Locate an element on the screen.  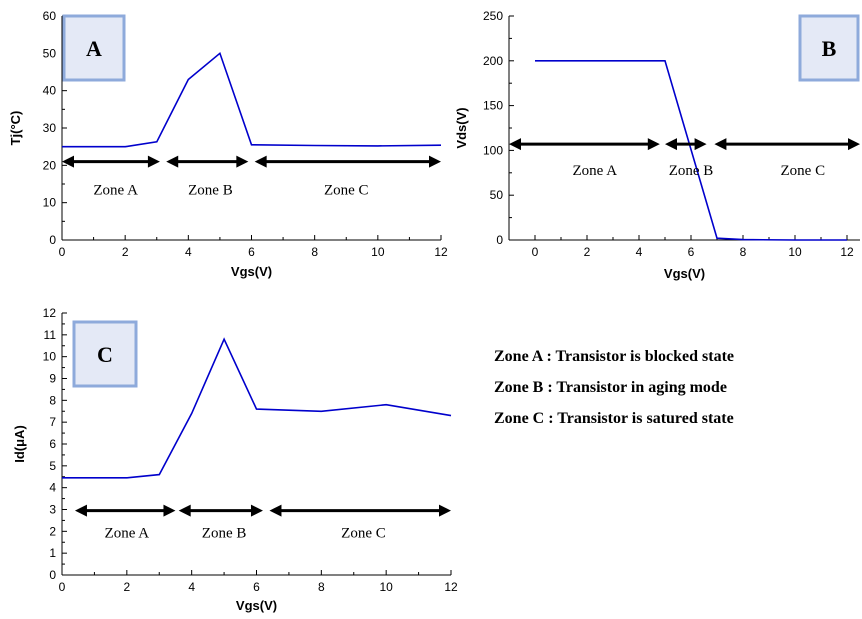
y-tick-label: 12 is located at coordinates (50, 313).